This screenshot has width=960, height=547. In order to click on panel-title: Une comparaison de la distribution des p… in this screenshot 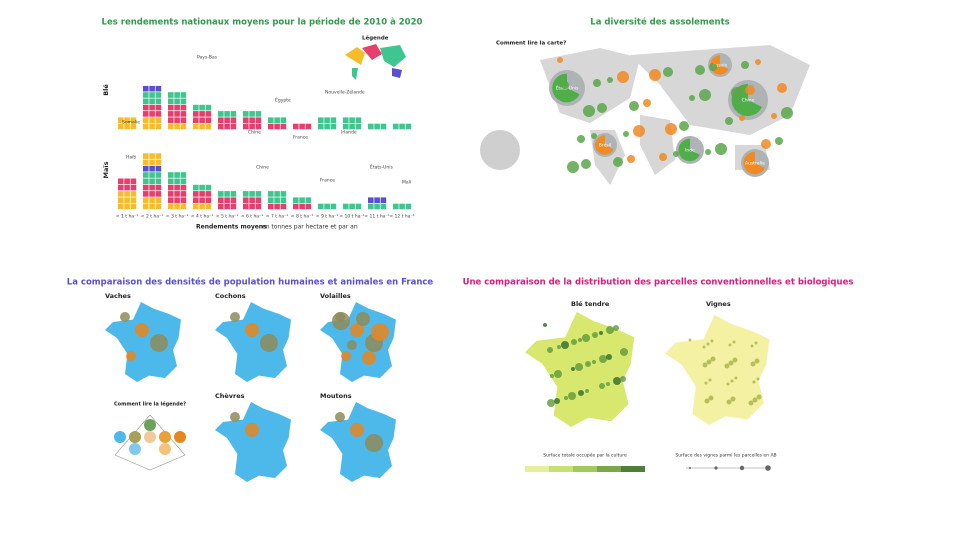, I will do `click(658, 283)`.